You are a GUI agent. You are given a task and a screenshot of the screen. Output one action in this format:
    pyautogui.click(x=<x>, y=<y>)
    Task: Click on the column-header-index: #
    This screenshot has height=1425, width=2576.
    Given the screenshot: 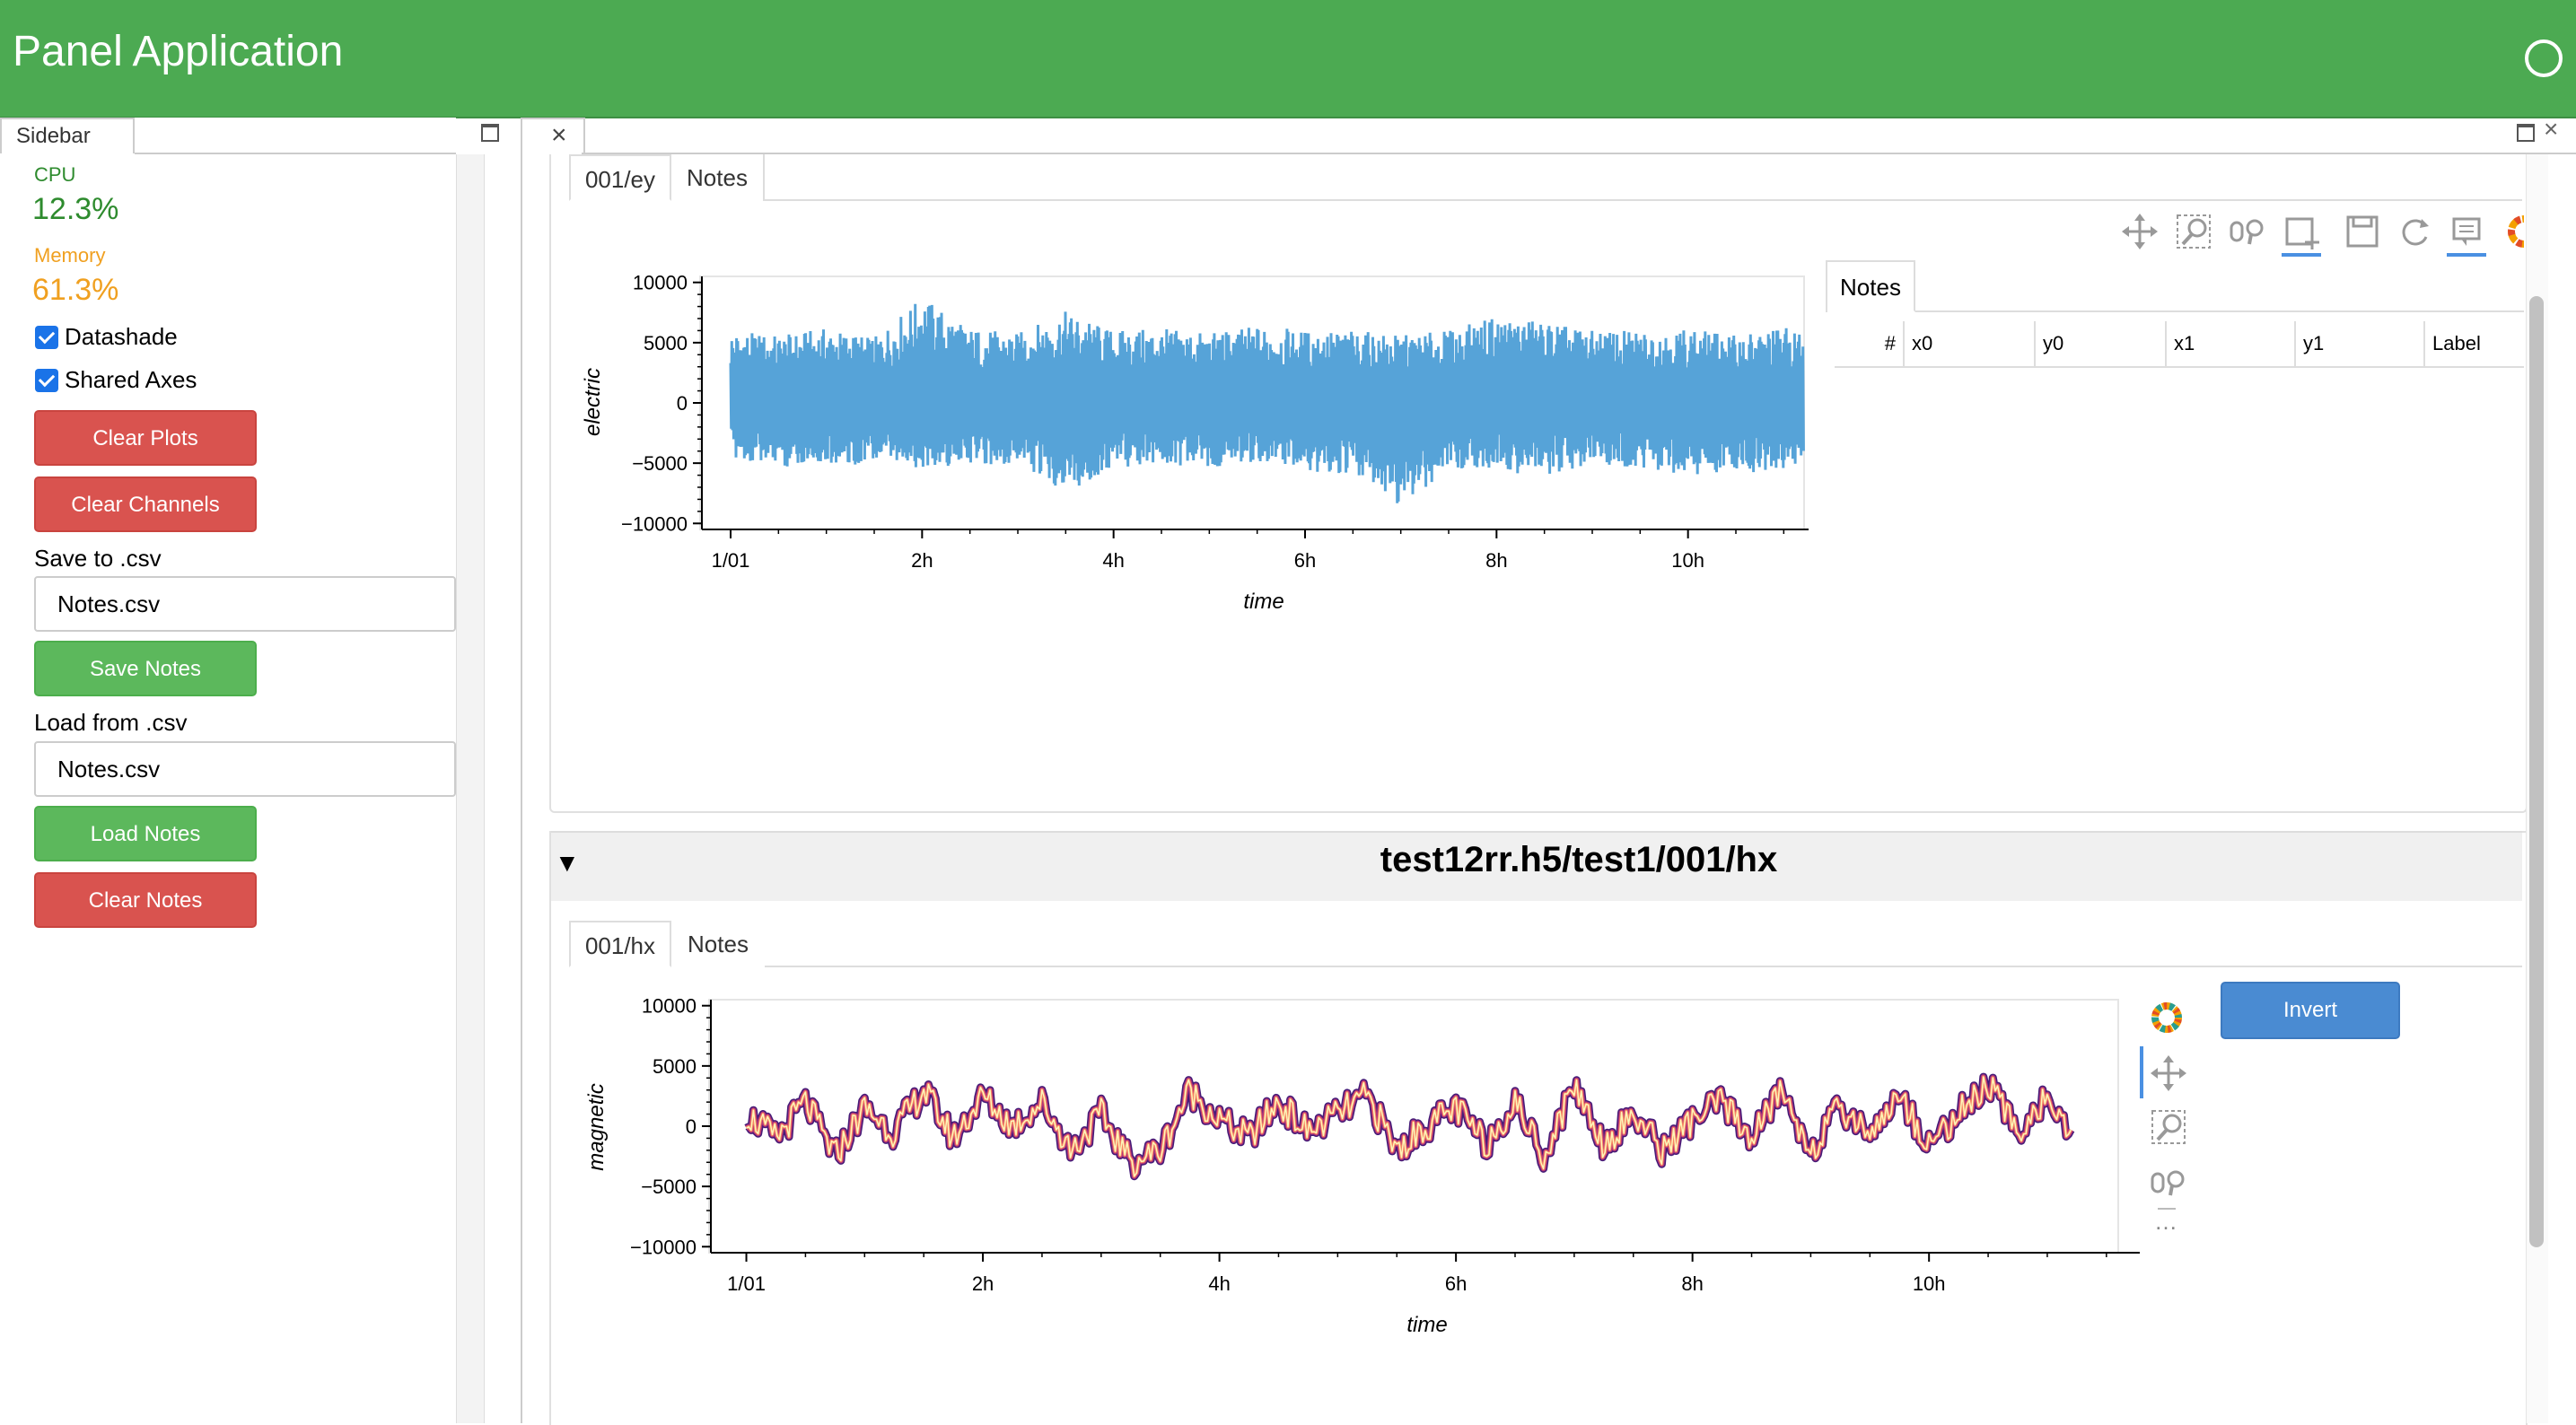 What is the action you would take?
    pyautogui.click(x=1870, y=343)
    